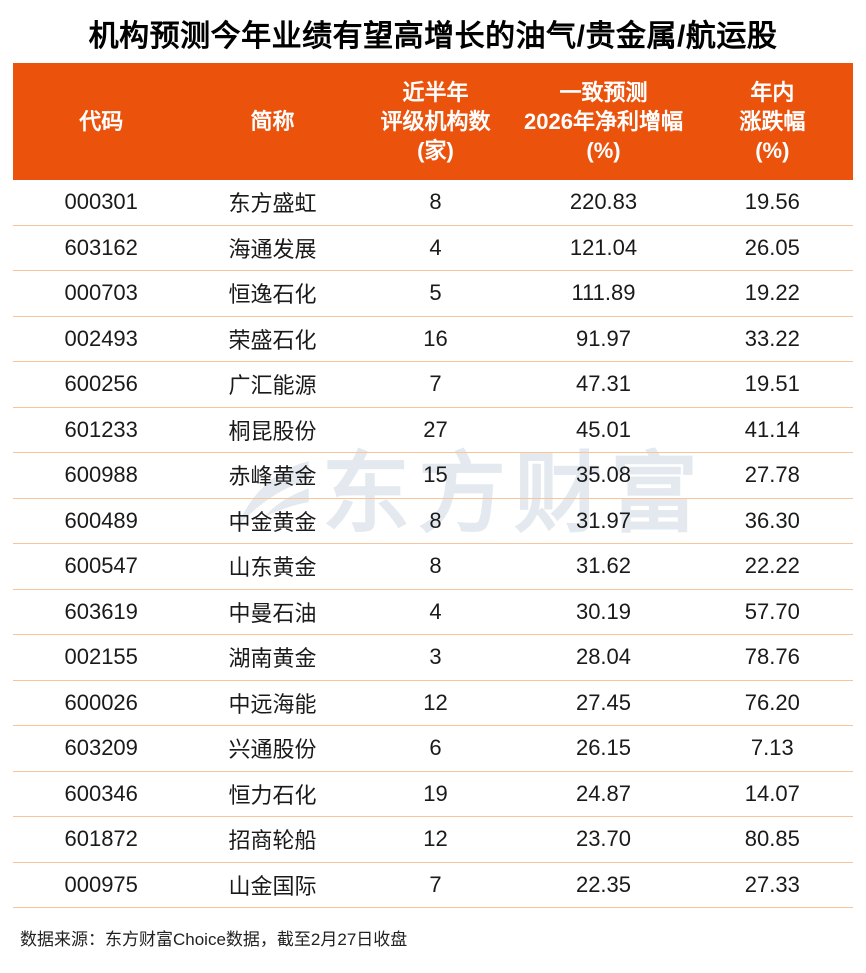 The width and height of the screenshot is (866, 973). I want to click on cell-growth: 24.87, so click(603, 793).